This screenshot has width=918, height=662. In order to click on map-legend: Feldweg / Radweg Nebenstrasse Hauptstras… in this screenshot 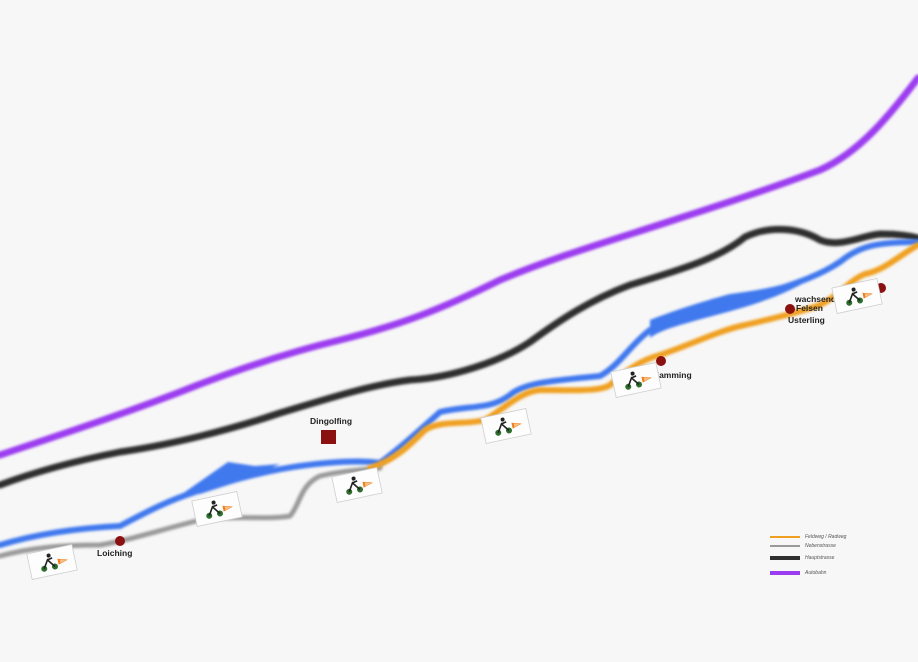, I will do `click(808, 555)`.